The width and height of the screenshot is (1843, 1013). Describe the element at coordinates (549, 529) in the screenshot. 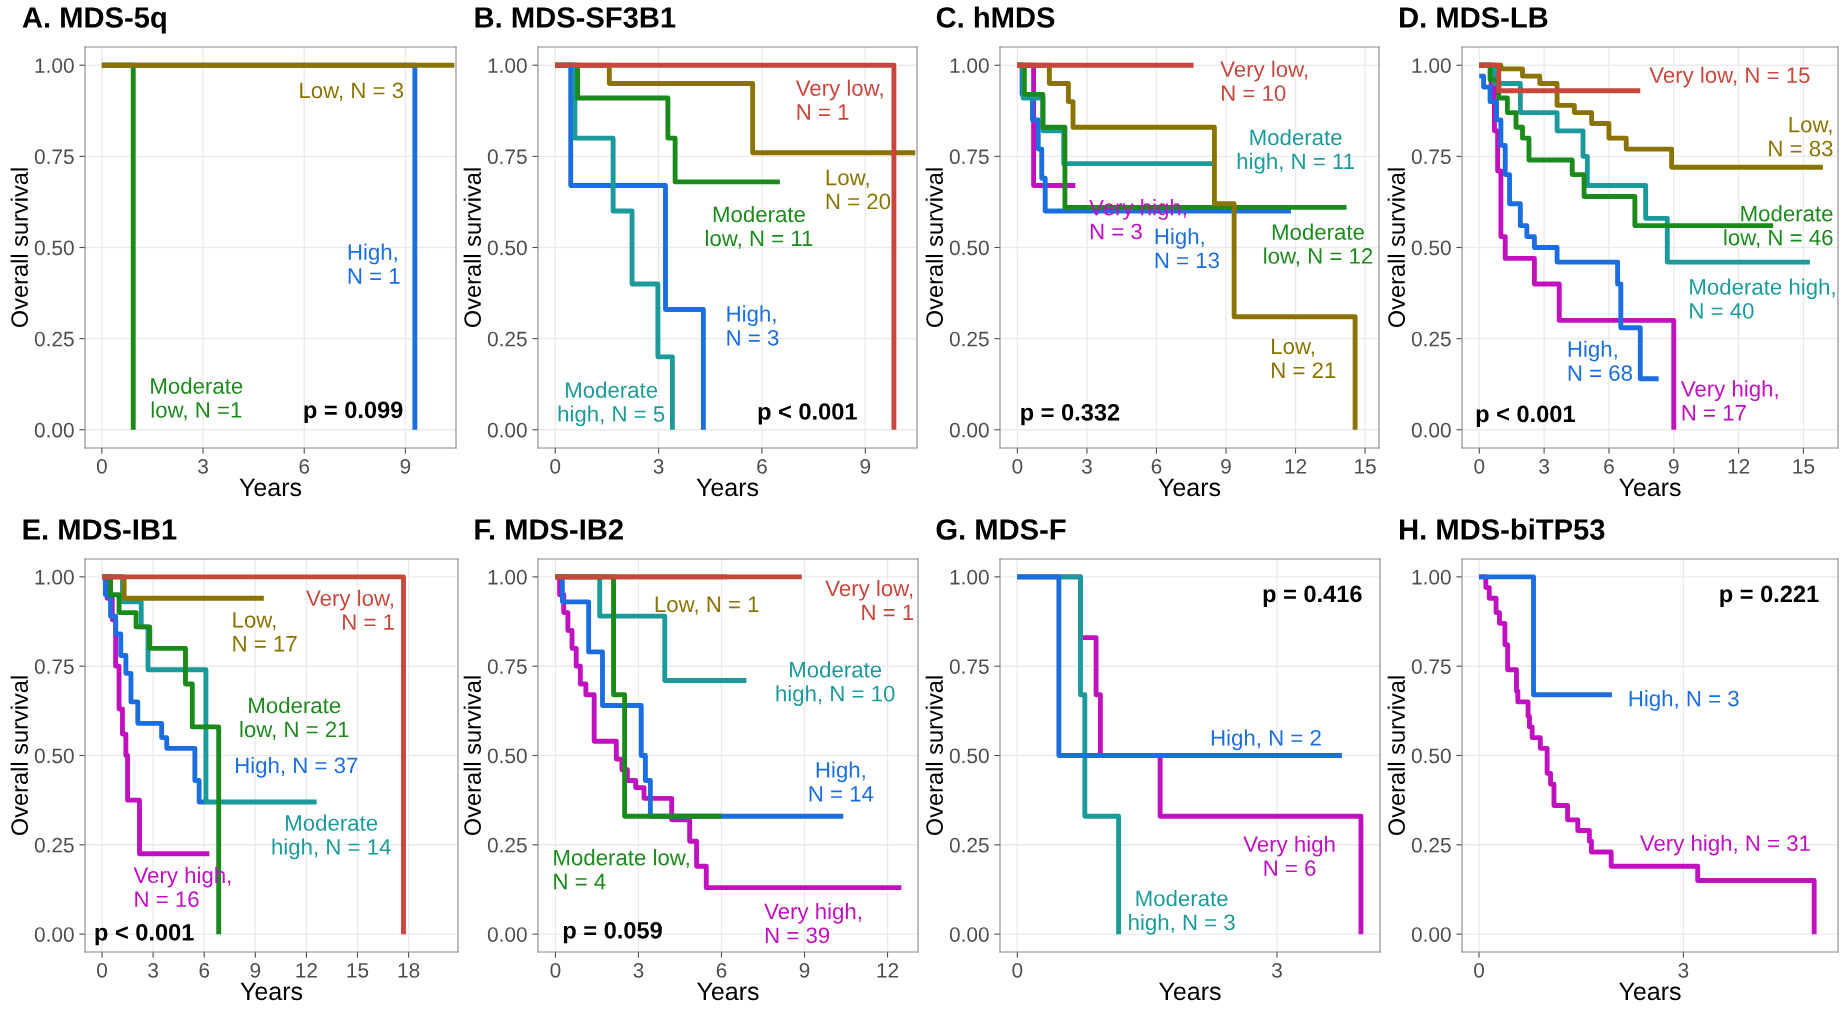

I see `chart-title: F. MDS-IB2` at that location.